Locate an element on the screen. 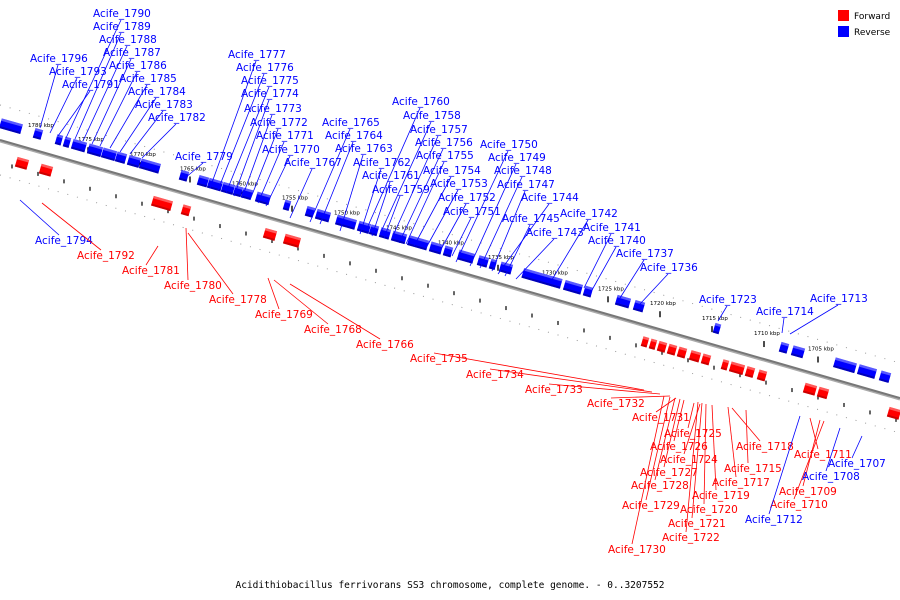  gene-label: Acife_1787 is located at coordinates (132, 53).